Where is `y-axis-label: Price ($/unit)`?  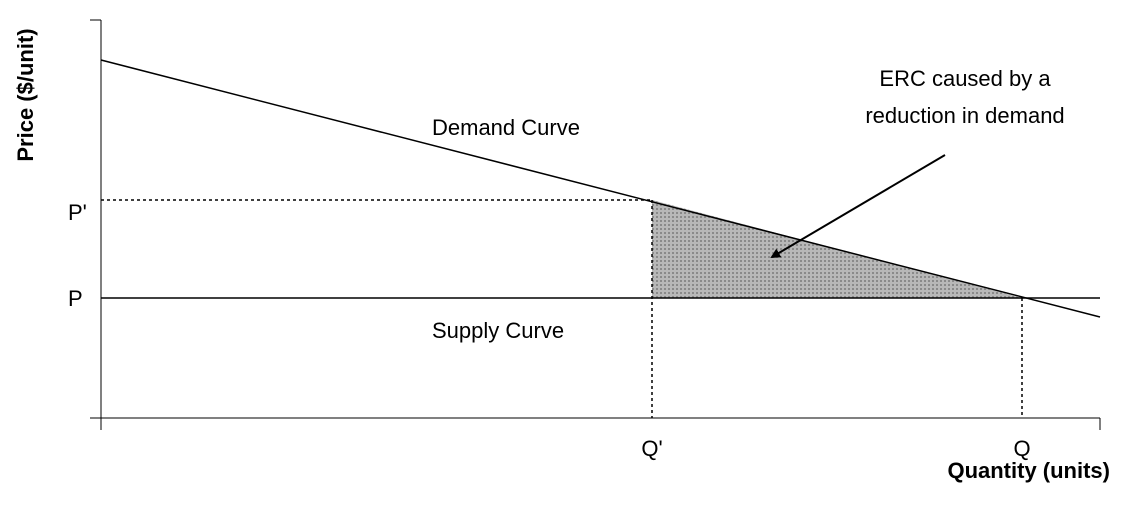 y-axis-label: Price ($/unit) is located at coordinates (25, 94).